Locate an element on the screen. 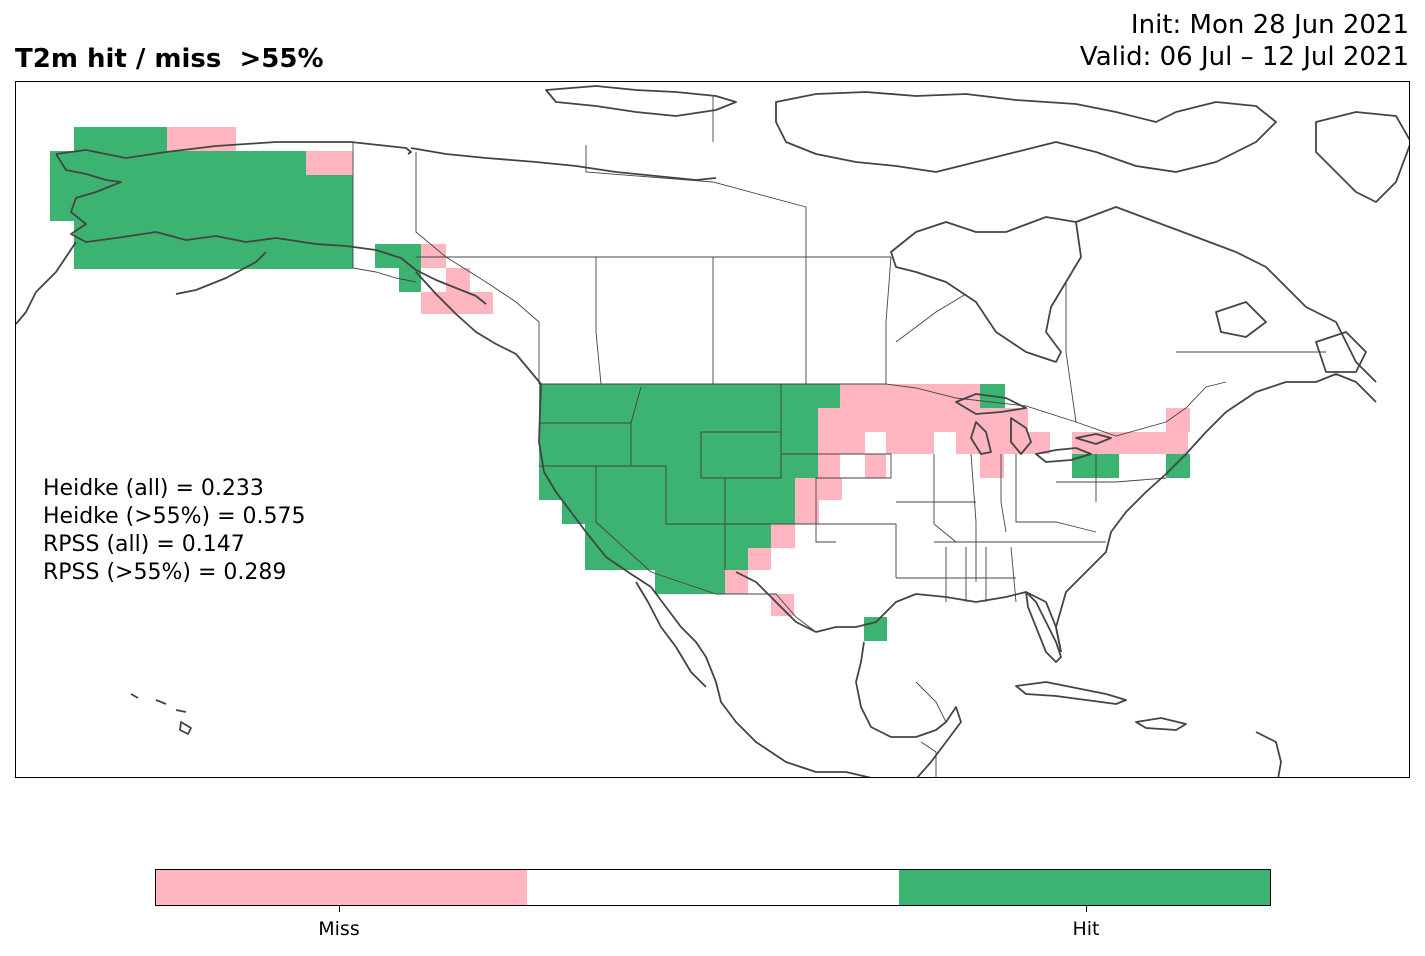 This screenshot has width=1425, height=956. heidke-55-score: Heidke (>55%) = 0.575 is located at coordinates (174, 516).